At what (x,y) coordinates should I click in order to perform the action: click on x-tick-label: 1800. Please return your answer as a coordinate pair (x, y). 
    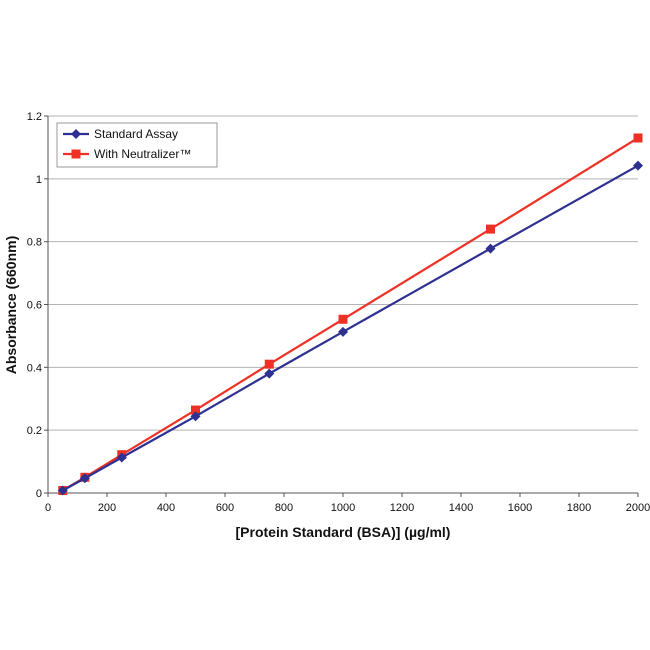
    Looking at the image, I should click on (579, 508).